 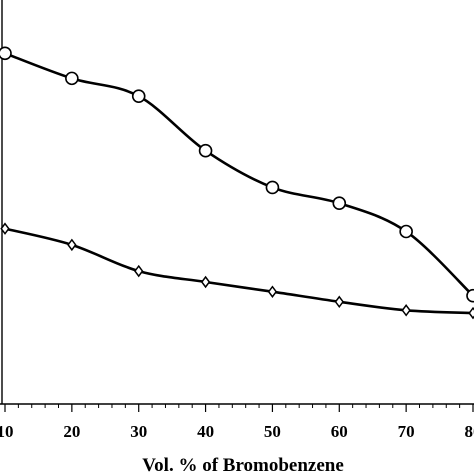 What do you see at coordinates (237, 431) in the screenshot?
I see `x-tick-labels: 10 20 30 40 50 60 70 80` at bounding box center [237, 431].